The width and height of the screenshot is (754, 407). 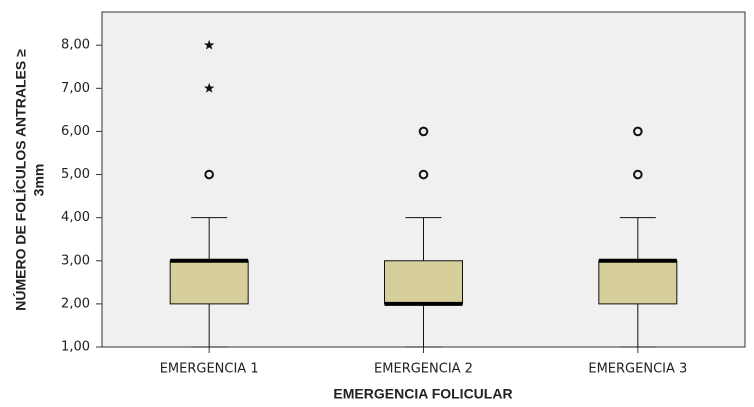 What do you see at coordinates (75, 260) in the screenshot?
I see `y-tick-label: 3,00` at bounding box center [75, 260].